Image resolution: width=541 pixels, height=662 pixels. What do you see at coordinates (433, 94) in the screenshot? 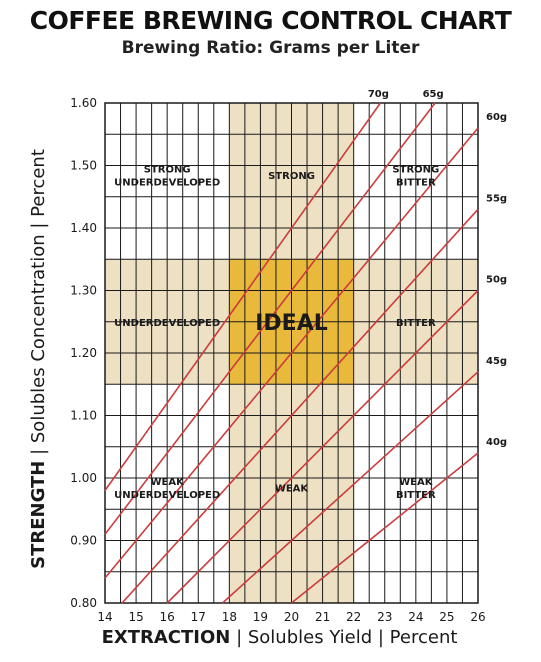
I see `ratio-label-65g: 65g` at bounding box center [433, 94].